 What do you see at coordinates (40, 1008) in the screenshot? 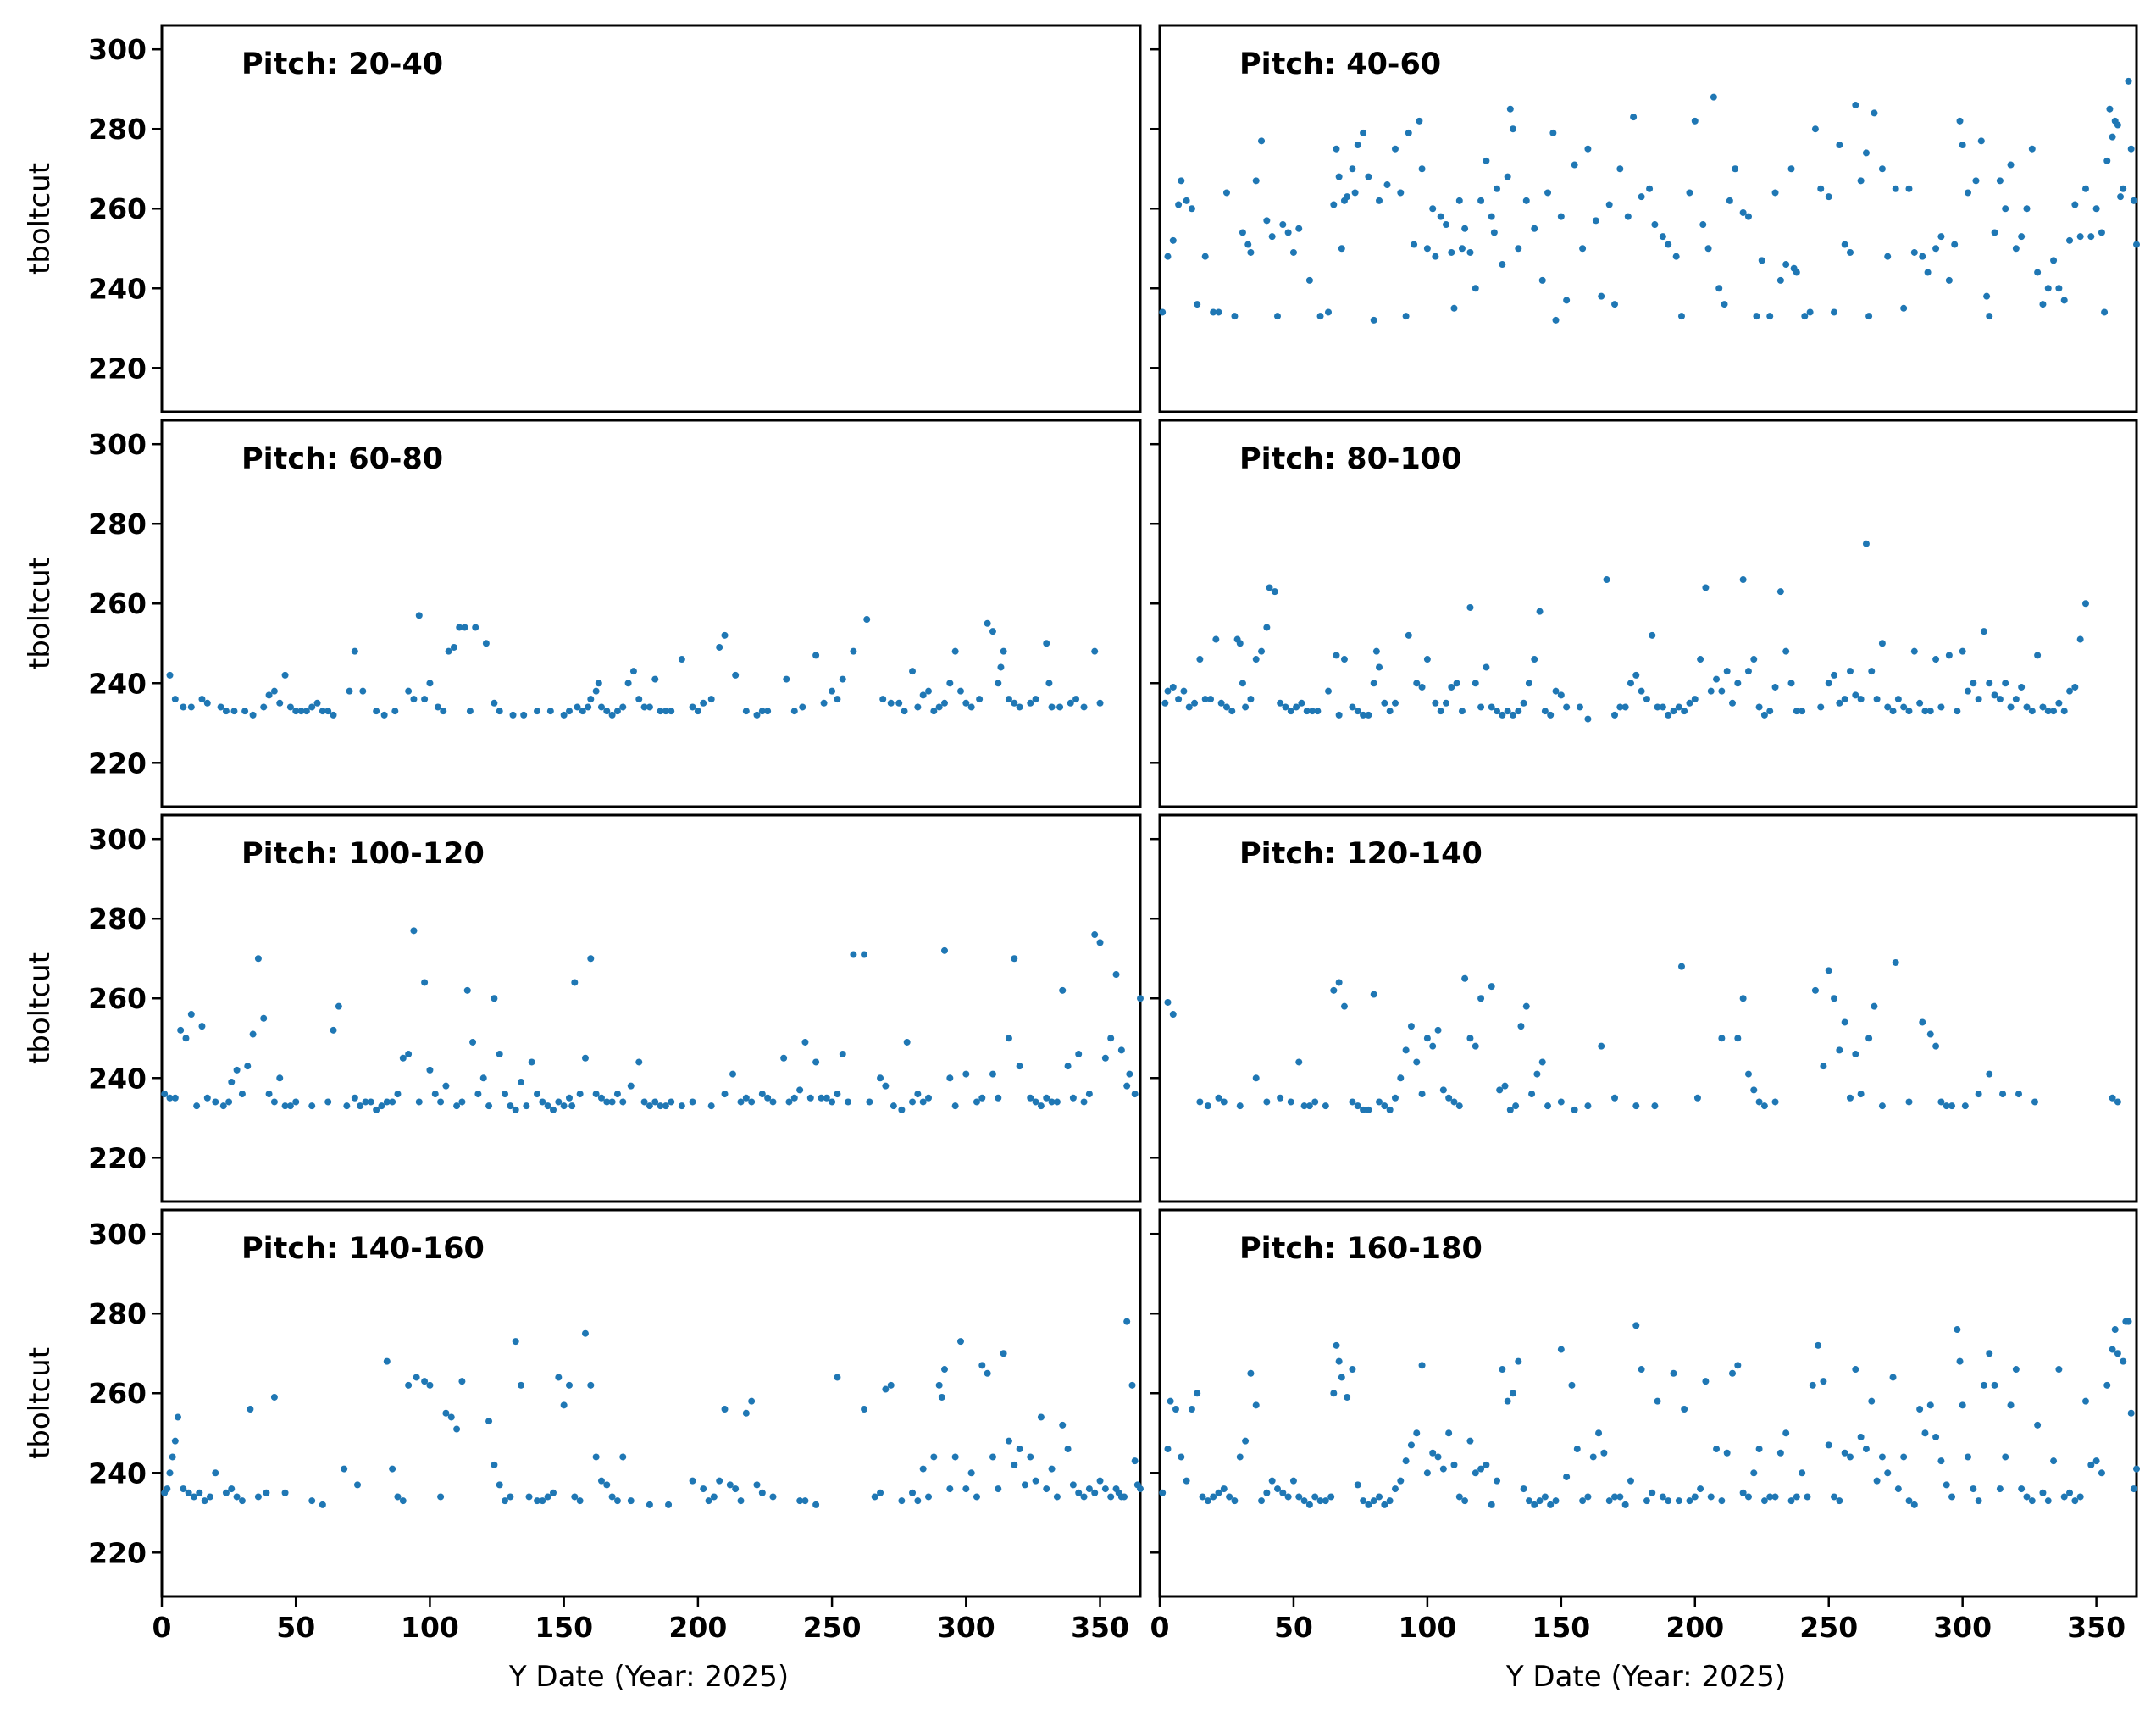
I see `y-axis-title: tboltcut` at bounding box center [40, 1008].